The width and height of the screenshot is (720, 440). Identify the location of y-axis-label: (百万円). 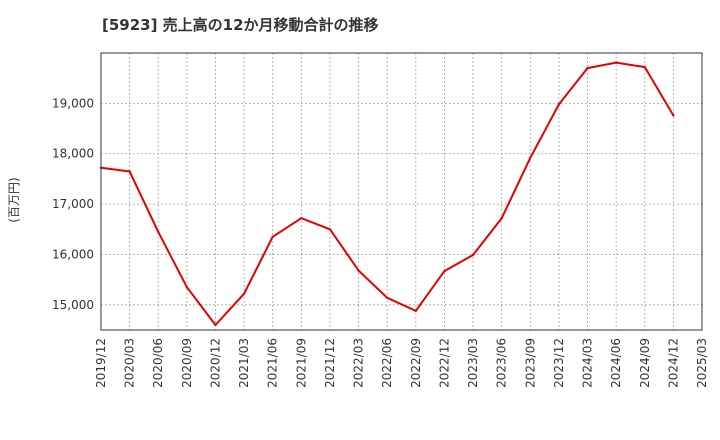
(14, 199).